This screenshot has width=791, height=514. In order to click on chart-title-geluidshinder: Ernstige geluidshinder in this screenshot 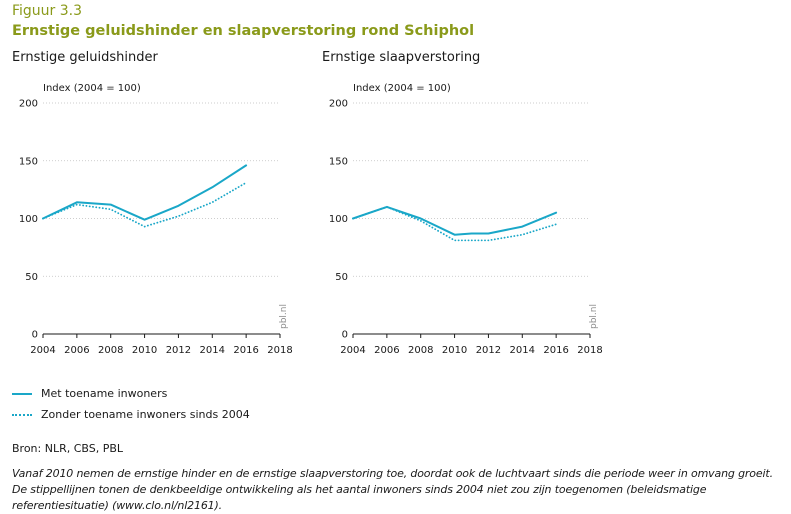, I will do `click(85, 57)`.